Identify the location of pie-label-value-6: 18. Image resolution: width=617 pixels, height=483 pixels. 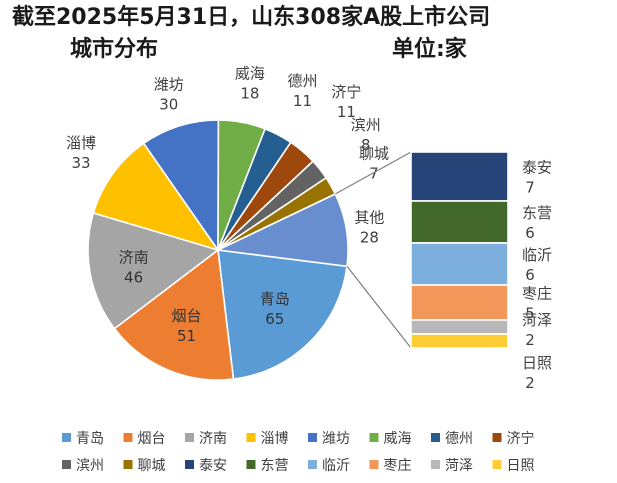
(249, 93).